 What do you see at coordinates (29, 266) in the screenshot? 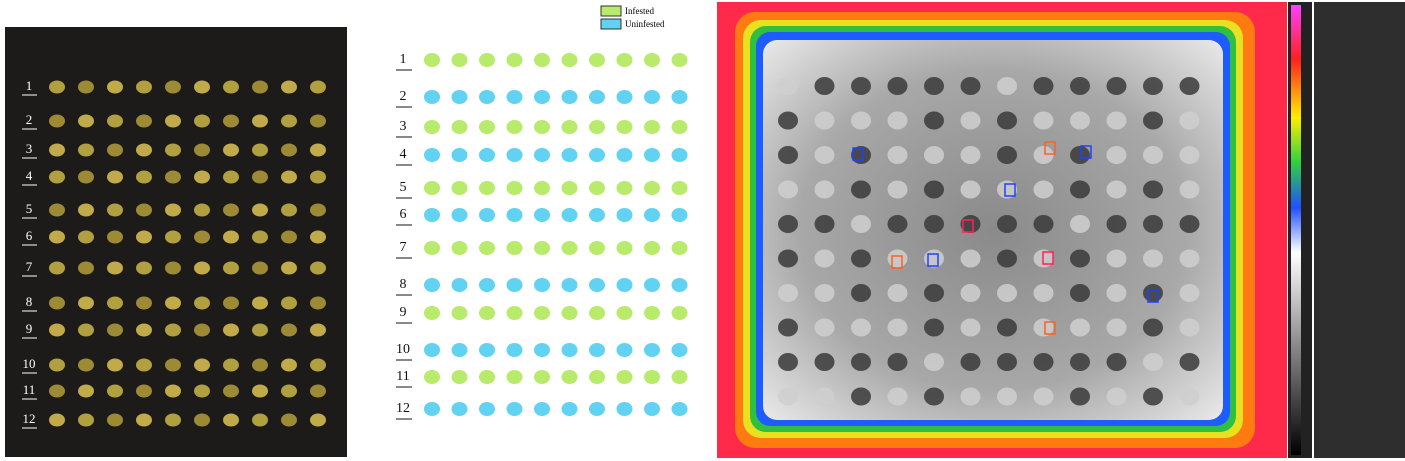
I see `row-label: 7` at bounding box center [29, 266].